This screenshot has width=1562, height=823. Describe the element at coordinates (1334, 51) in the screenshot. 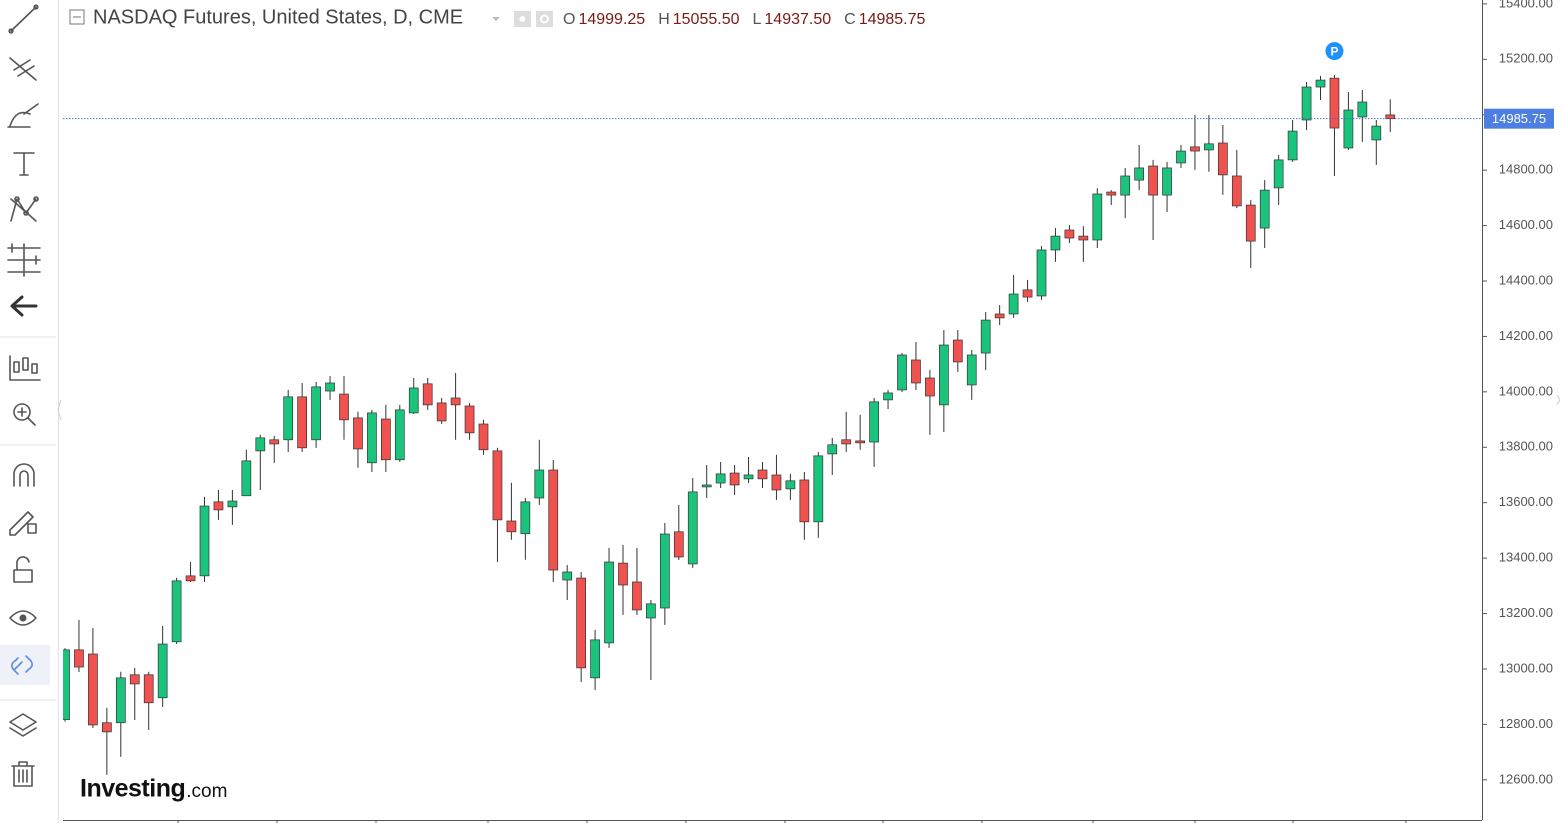

I see `event-marker-label: P` at that location.